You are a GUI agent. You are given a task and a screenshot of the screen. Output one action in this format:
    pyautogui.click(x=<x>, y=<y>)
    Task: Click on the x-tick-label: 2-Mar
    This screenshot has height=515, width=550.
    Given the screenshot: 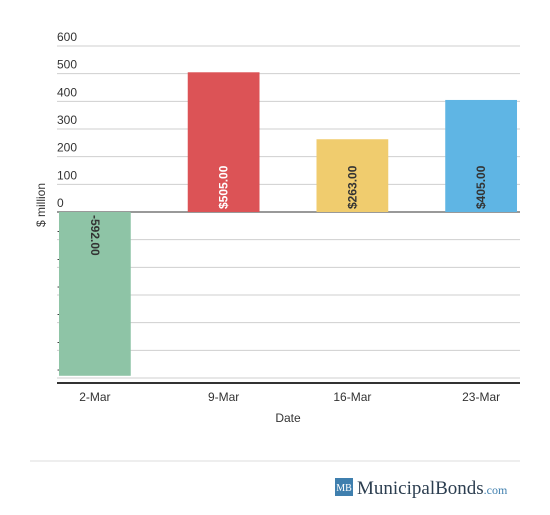 What is the action you would take?
    pyautogui.click(x=94, y=397)
    